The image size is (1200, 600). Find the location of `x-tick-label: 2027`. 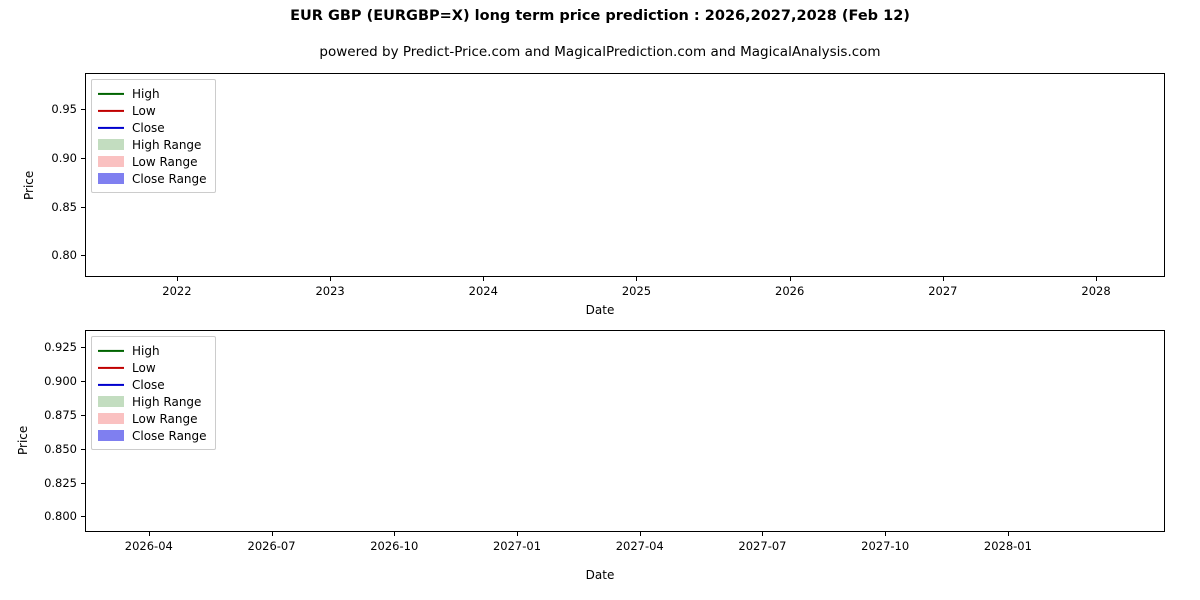

x-tick-label: 2027 is located at coordinates (943, 291).